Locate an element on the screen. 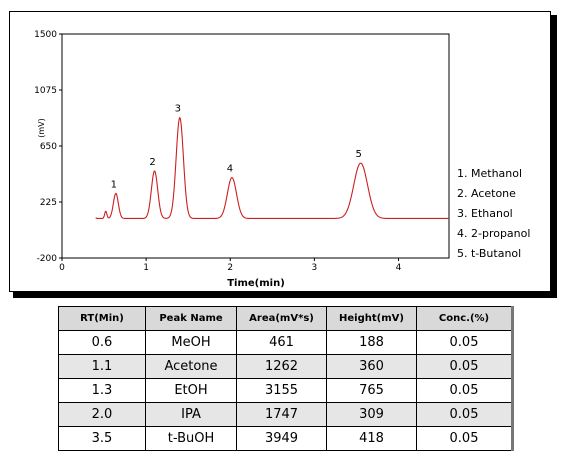  x-tick-label: 4 is located at coordinates (399, 268).